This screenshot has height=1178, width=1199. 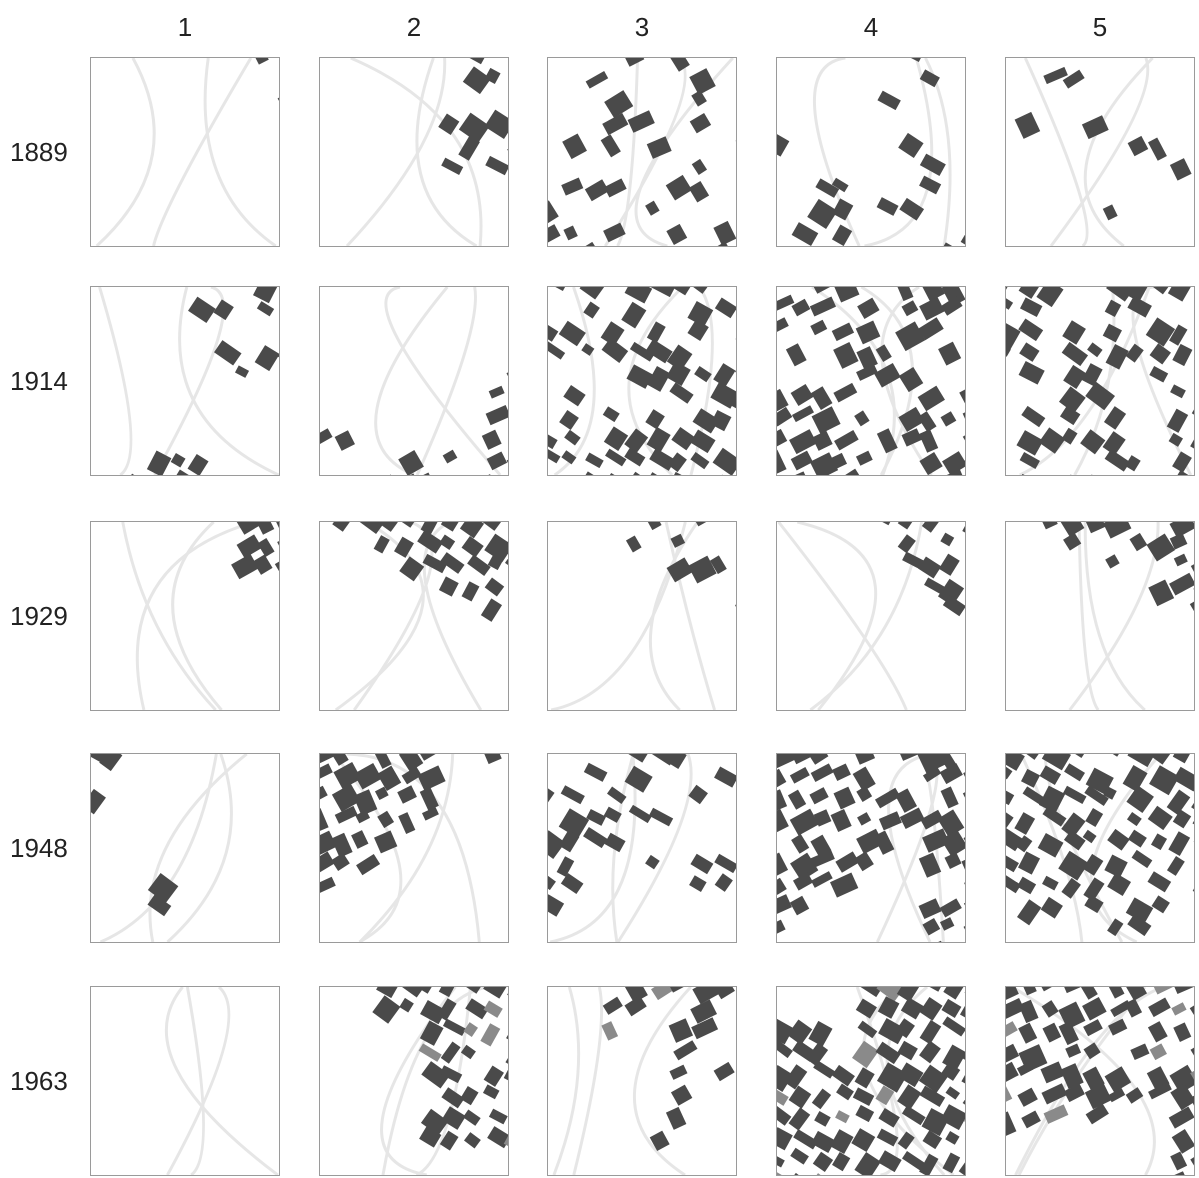 I want to click on row-label-1963: 1963, so click(x=39, y=1081).